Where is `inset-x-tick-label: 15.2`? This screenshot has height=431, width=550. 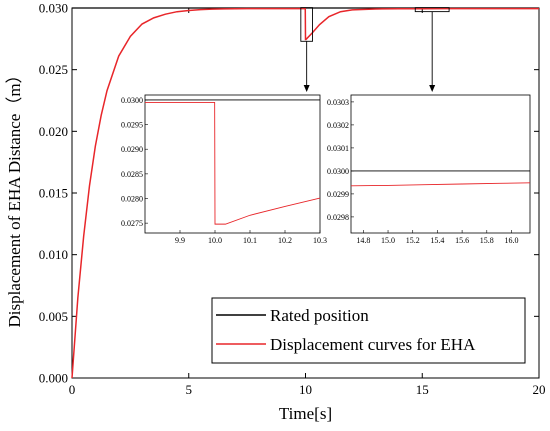
inset-x-tick-label: 15.2 is located at coordinates (413, 240).